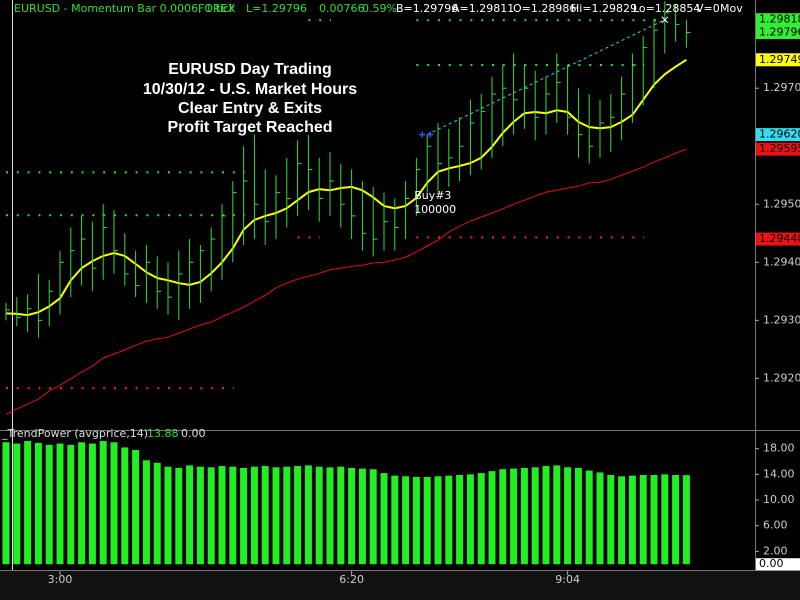 The width and height of the screenshot is (800, 600). Describe the element at coordinates (250, 108) in the screenshot. I see `annotation: Clear Entry & Exits` at that location.